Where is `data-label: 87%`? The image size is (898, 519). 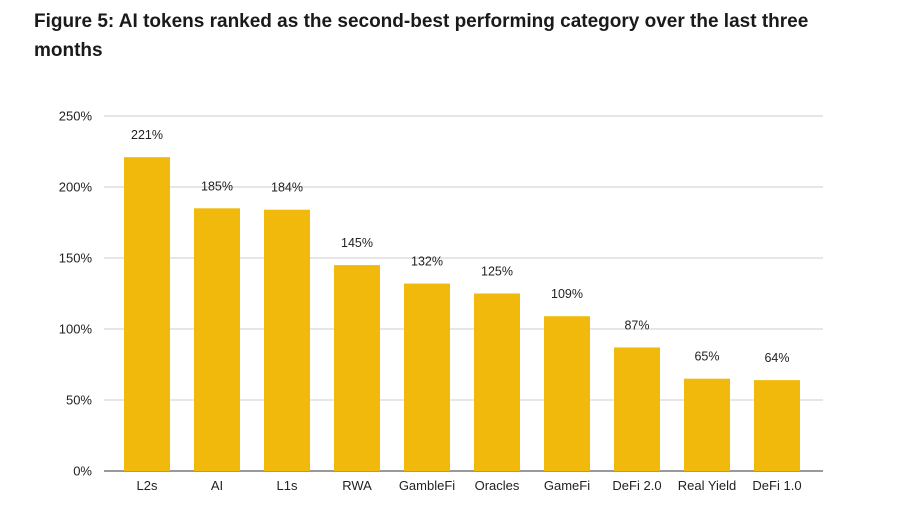
data-label: 87% is located at coordinates (636, 325).